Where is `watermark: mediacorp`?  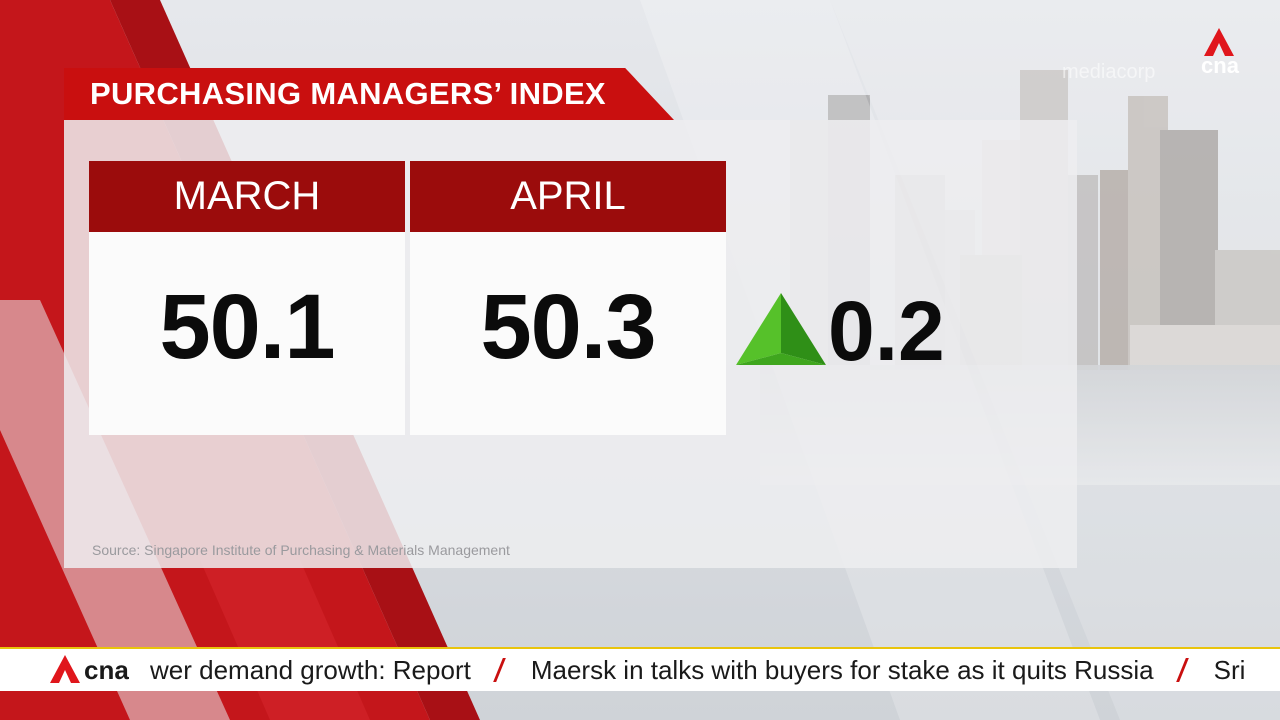 watermark: mediacorp is located at coordinates (1109, 72).